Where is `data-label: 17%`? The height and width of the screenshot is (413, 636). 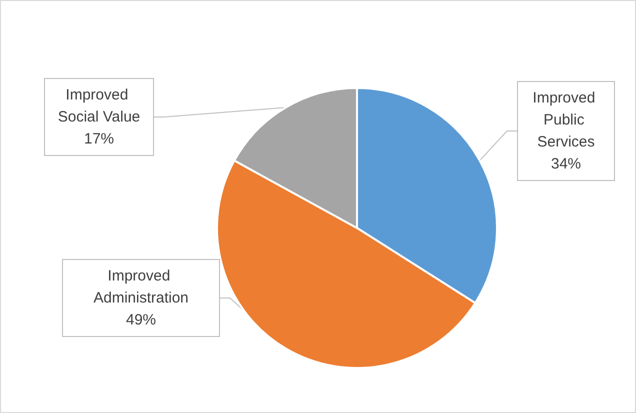 data-label: 17% is located at coordinates (99, 139).